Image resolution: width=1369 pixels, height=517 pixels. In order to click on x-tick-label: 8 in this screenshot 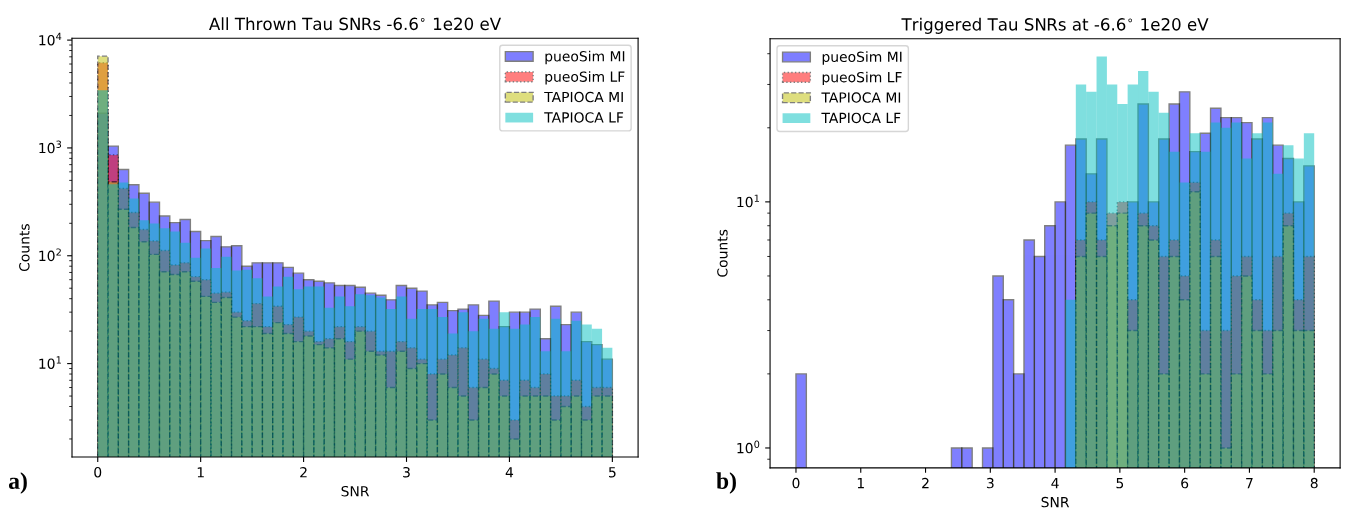, I will do `click(1314, 483)`.